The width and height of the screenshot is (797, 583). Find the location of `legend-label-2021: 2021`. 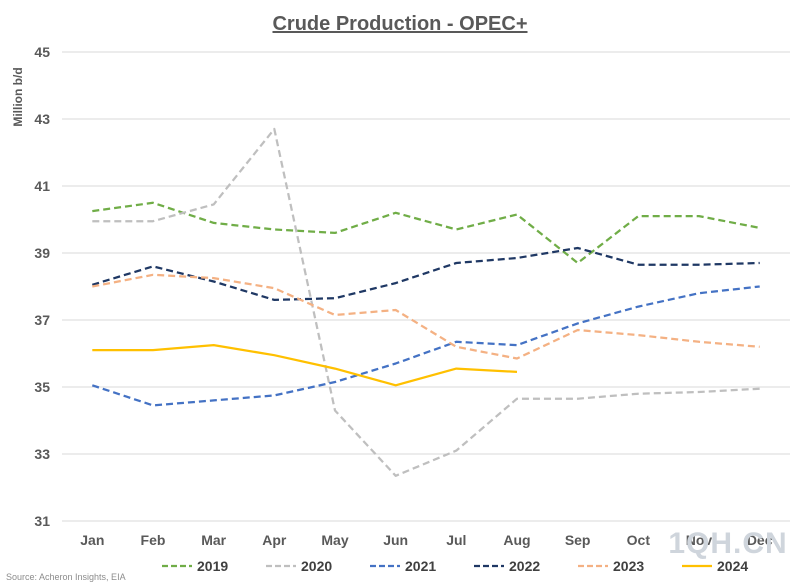

legend-label-2021: 2021 is located at coordinates (420, 566).